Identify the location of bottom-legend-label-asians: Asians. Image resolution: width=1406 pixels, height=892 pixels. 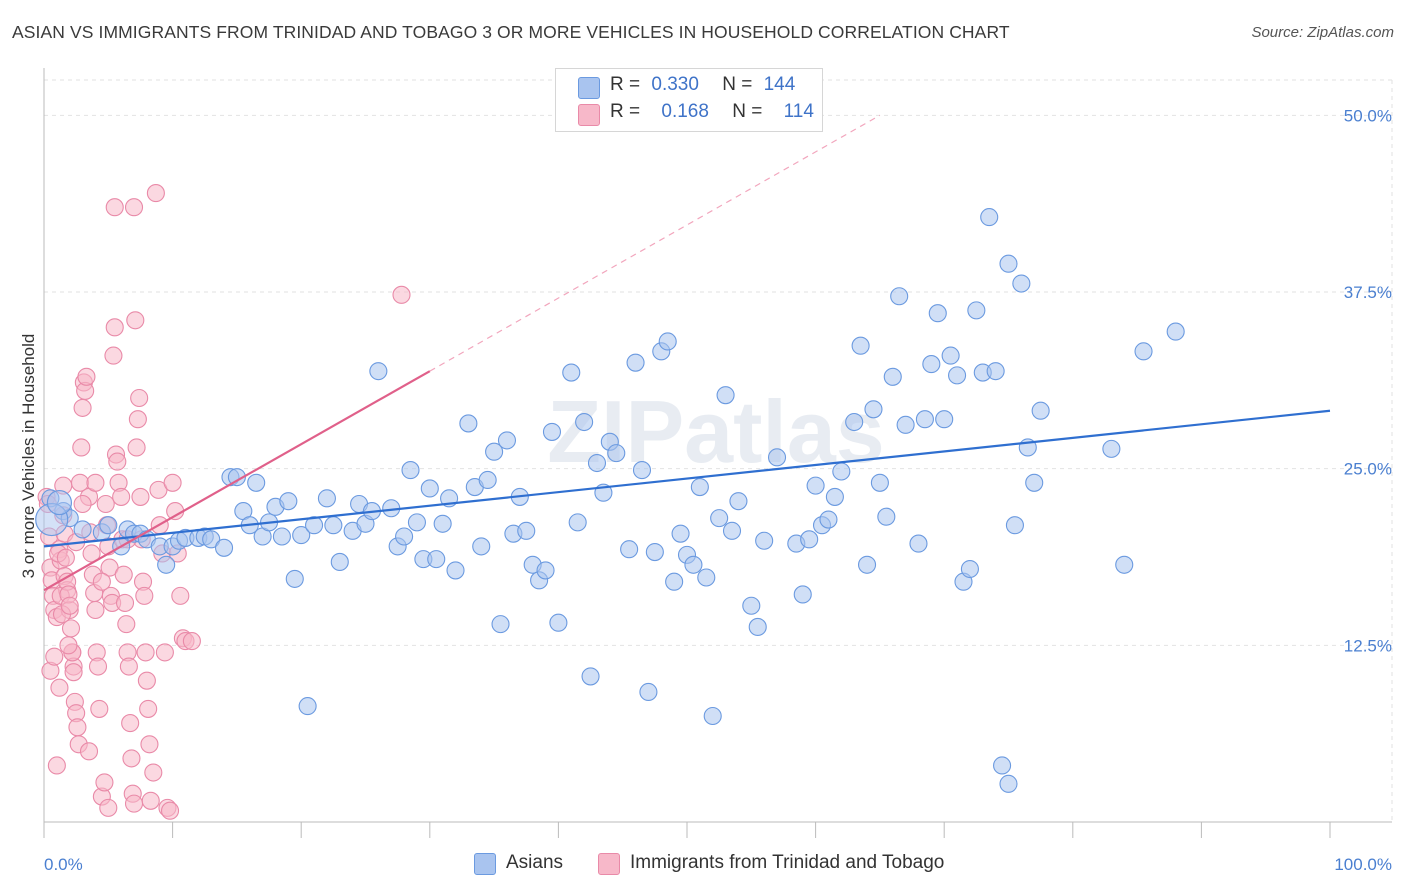
(535, 862).